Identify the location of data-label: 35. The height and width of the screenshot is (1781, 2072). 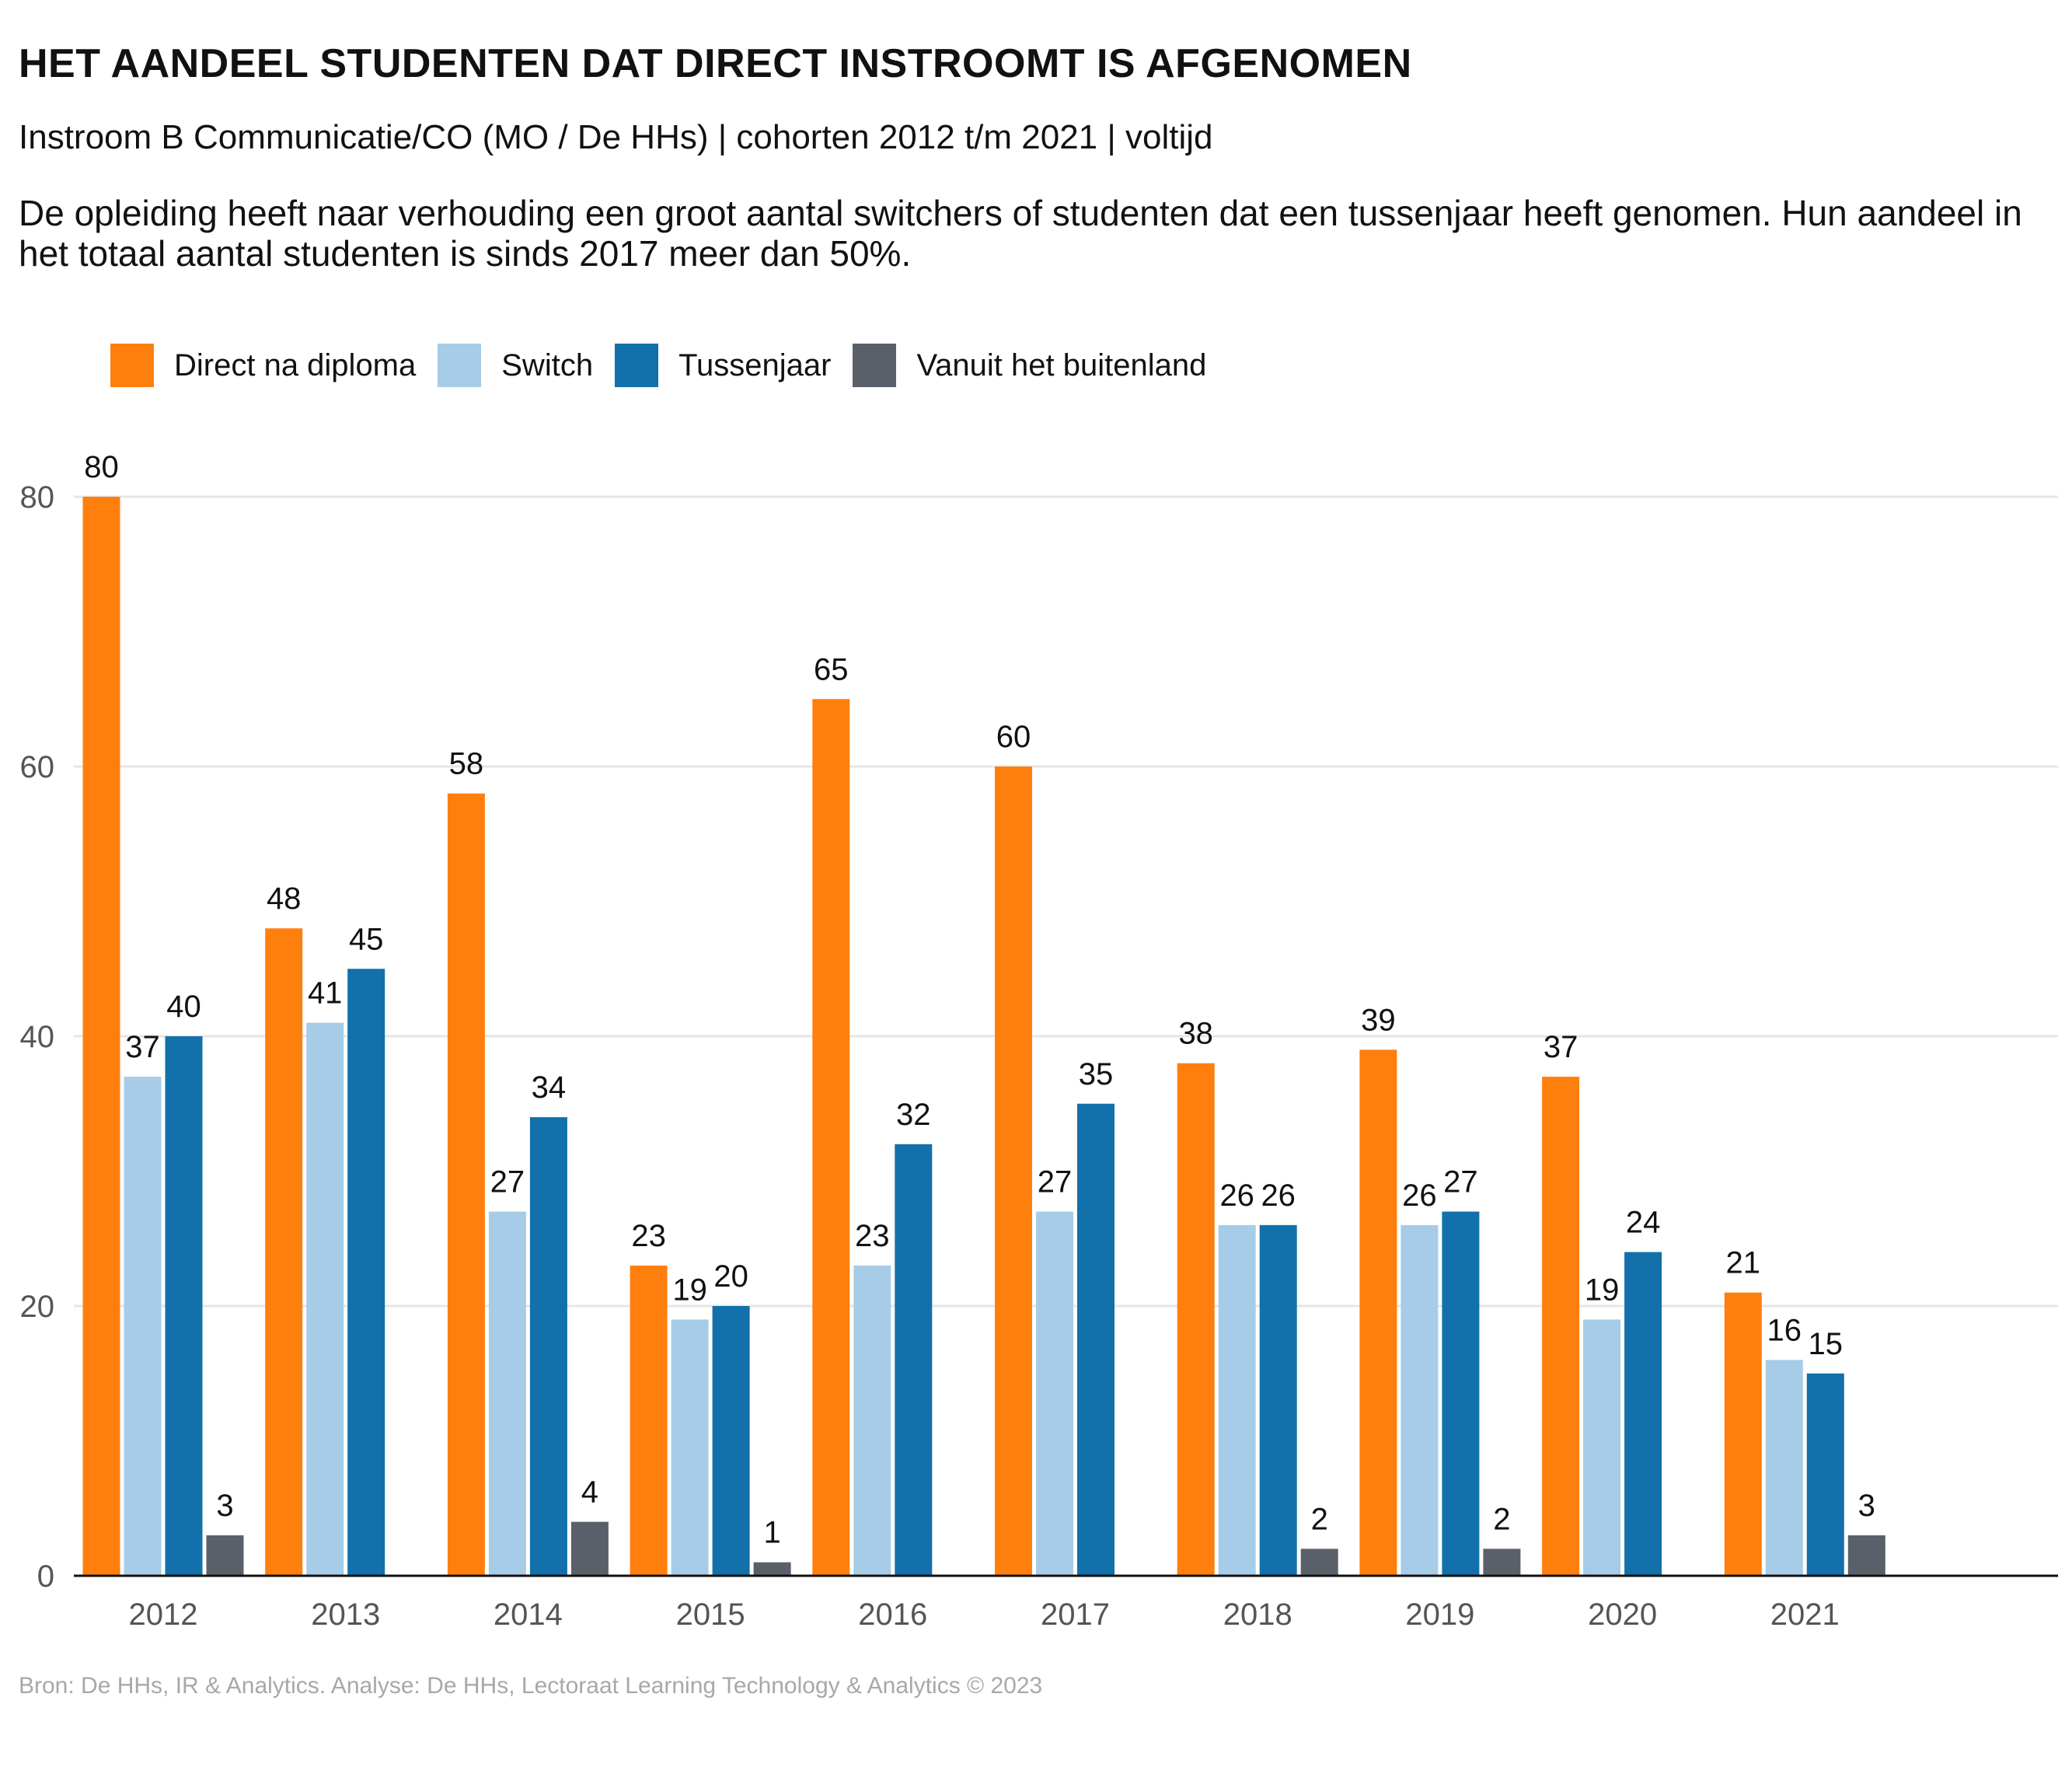
(1096, 1074).